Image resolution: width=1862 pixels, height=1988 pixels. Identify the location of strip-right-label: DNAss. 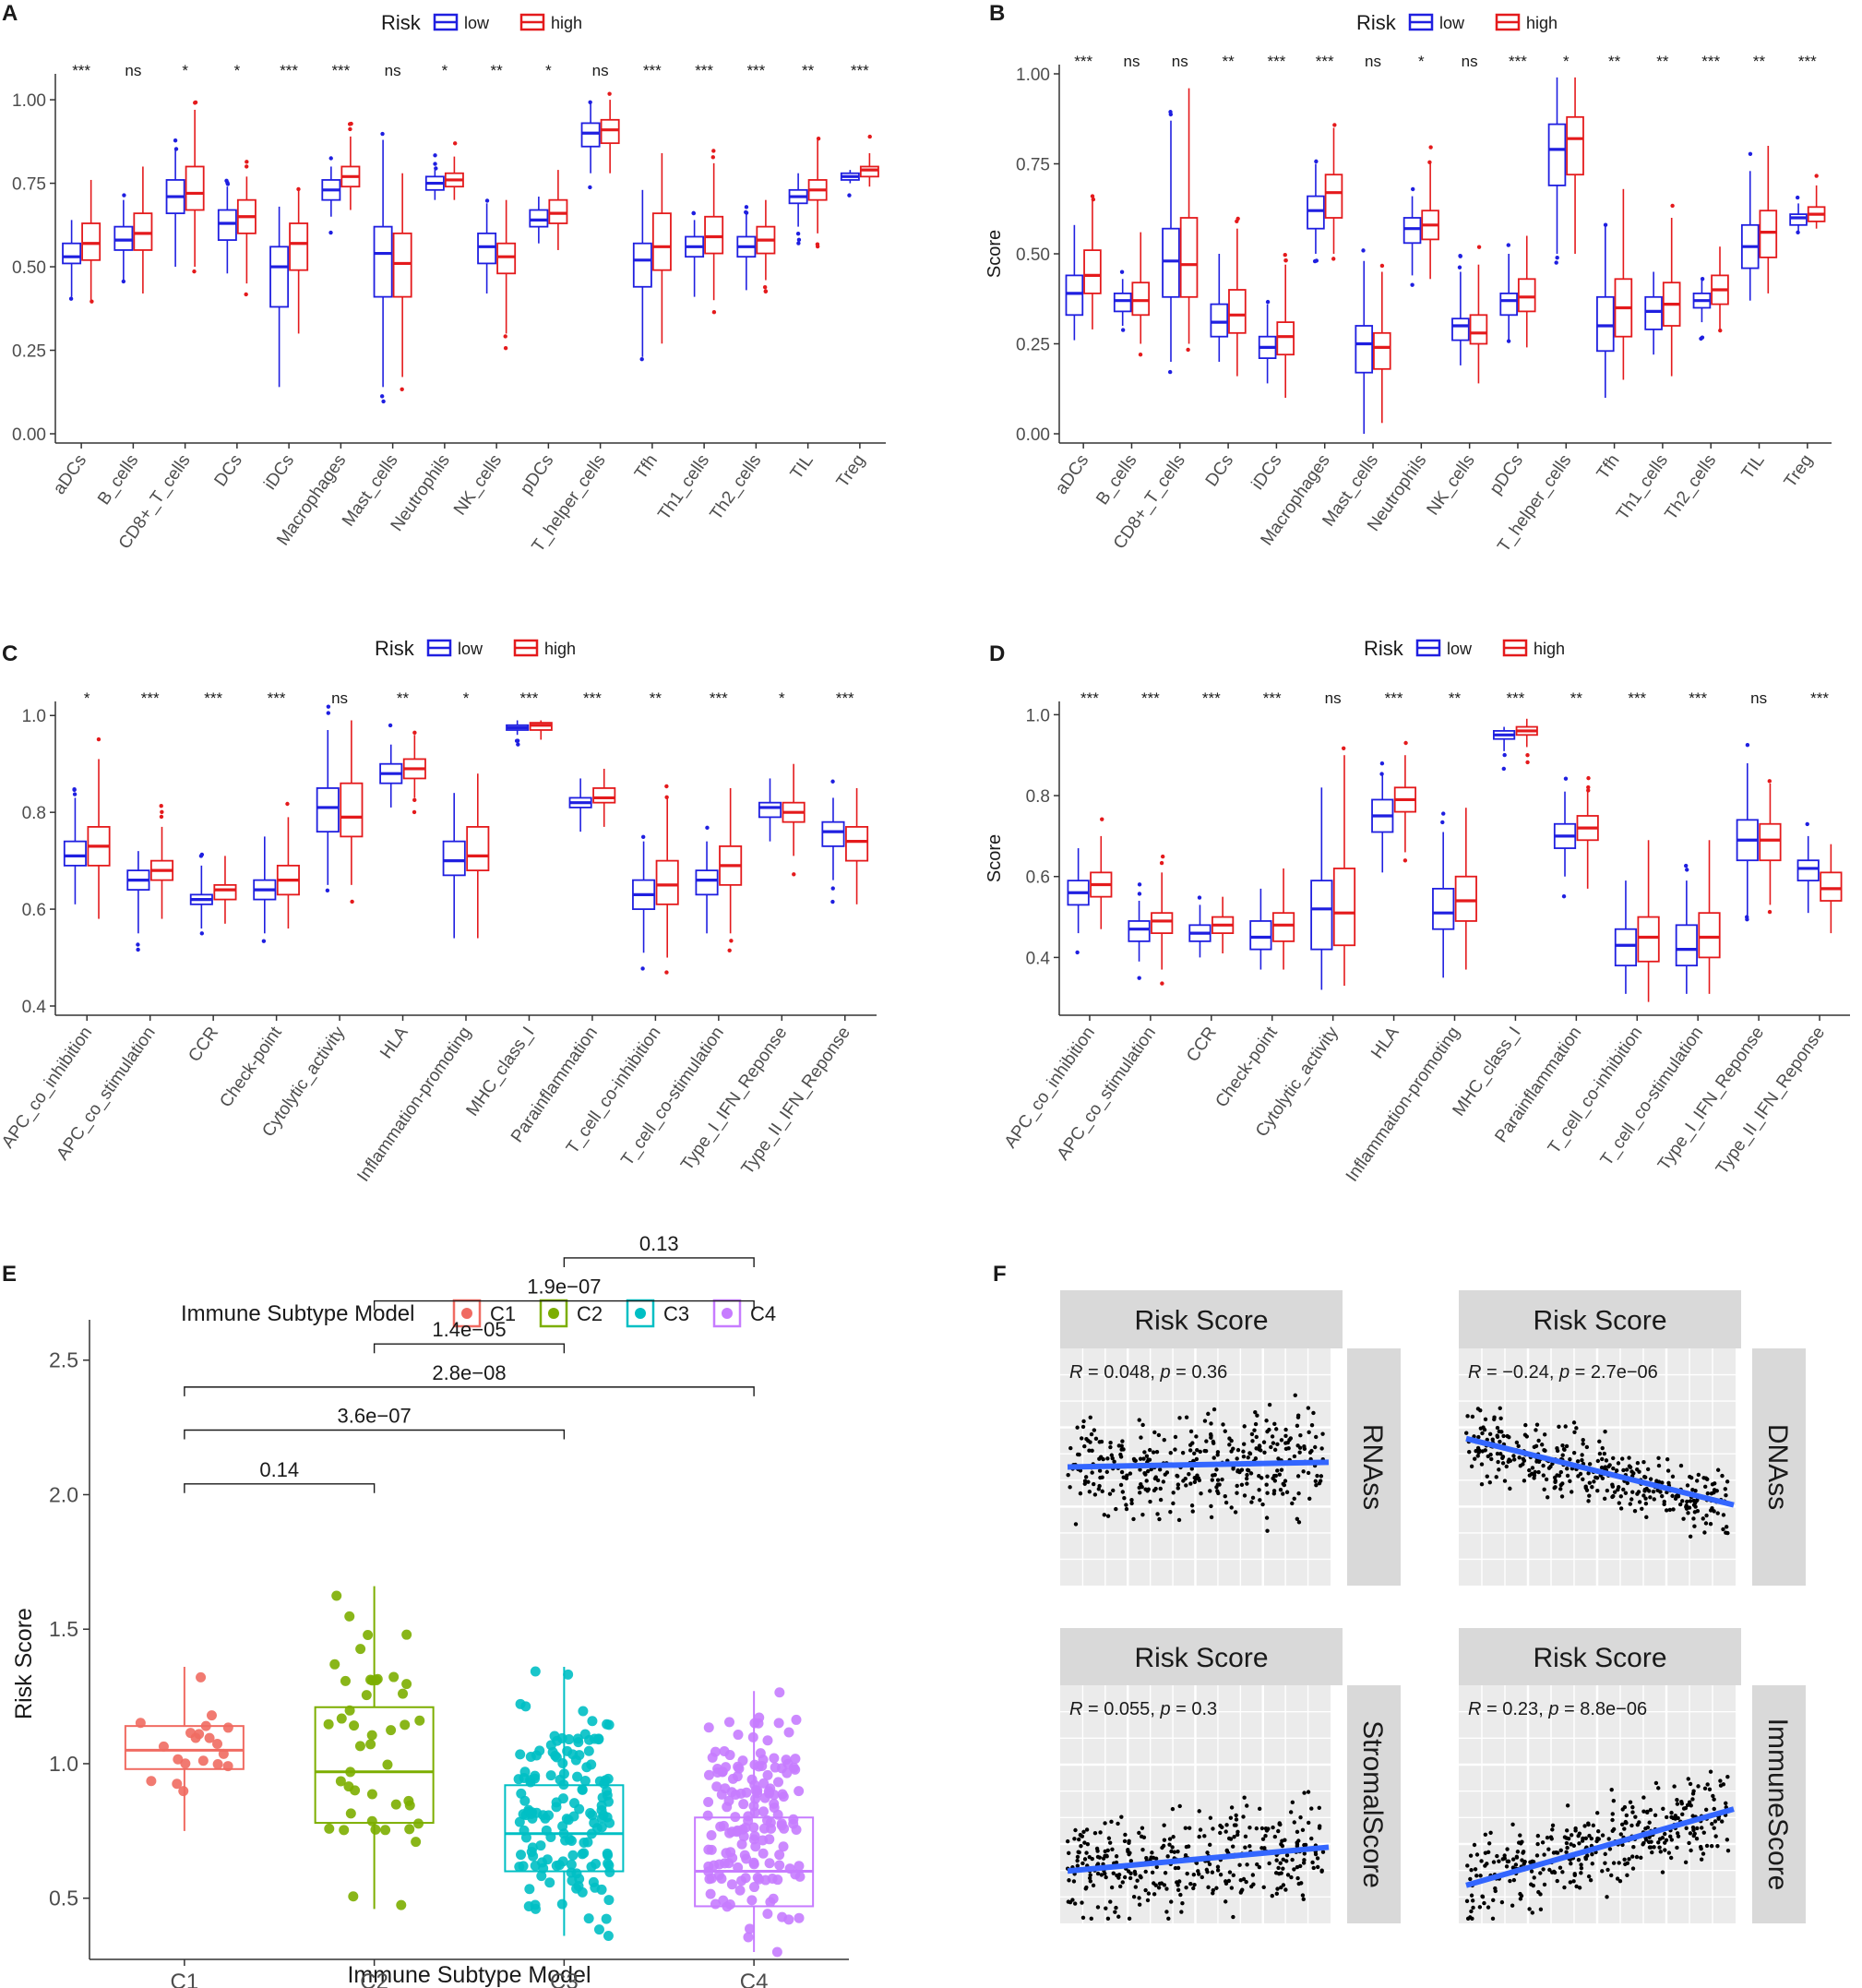
(1777, 1467).